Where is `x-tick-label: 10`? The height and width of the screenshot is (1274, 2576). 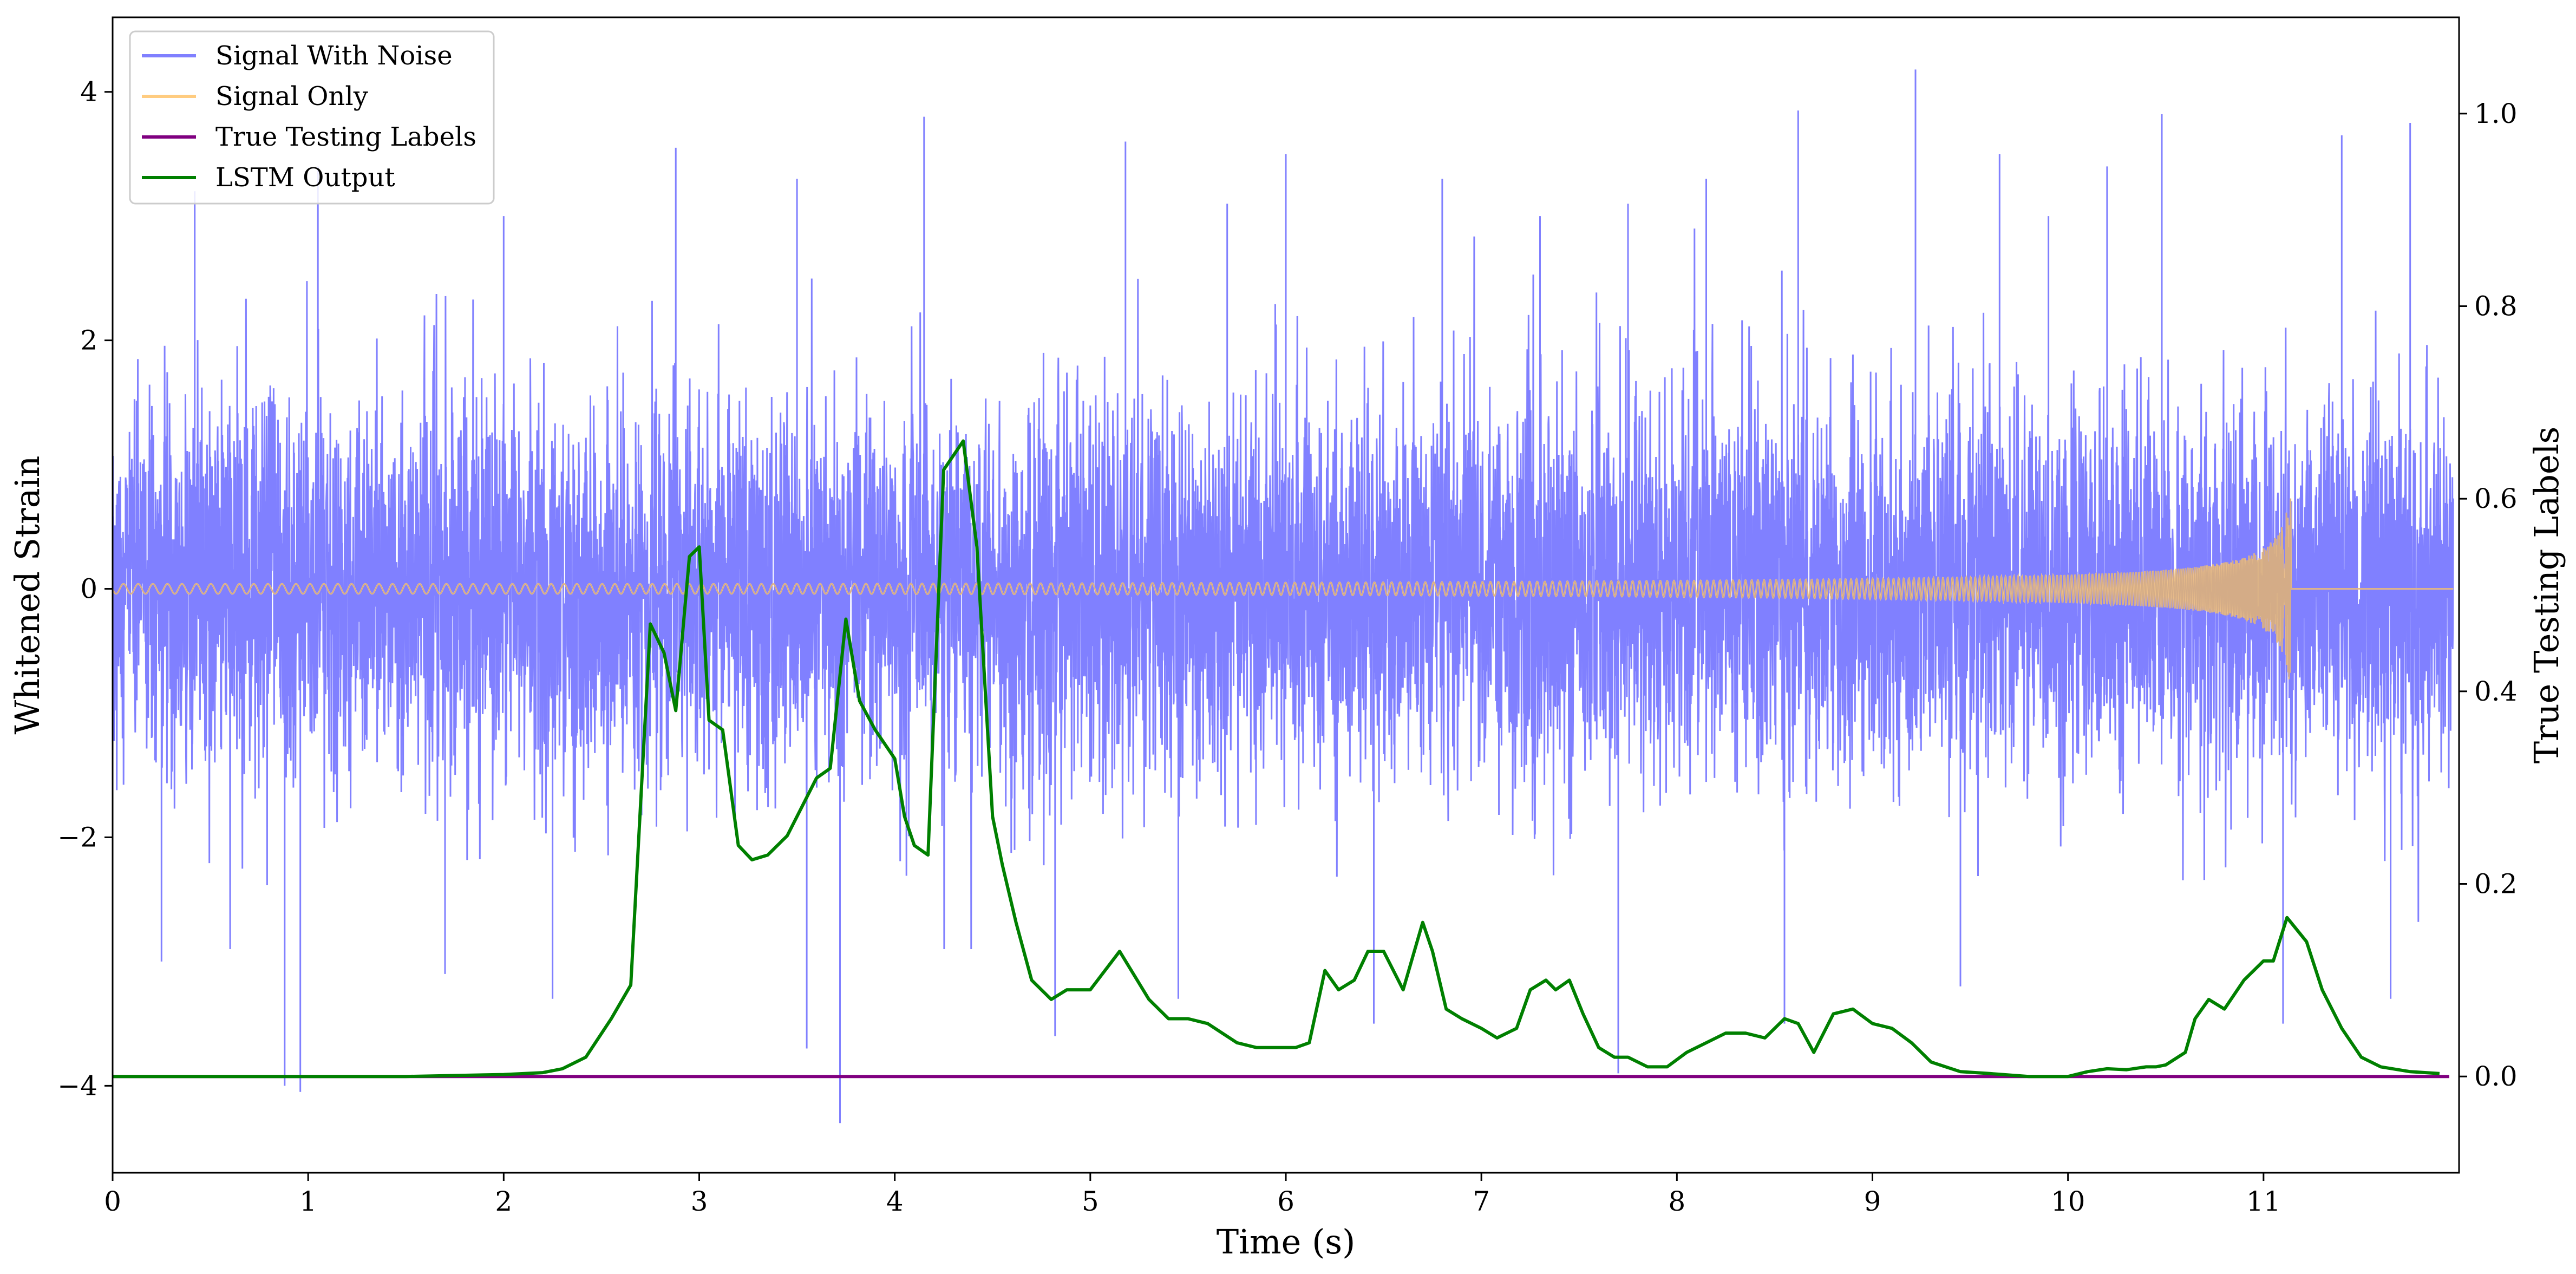
x-tick-label: 10 is located at coordinates (2068, 1201).